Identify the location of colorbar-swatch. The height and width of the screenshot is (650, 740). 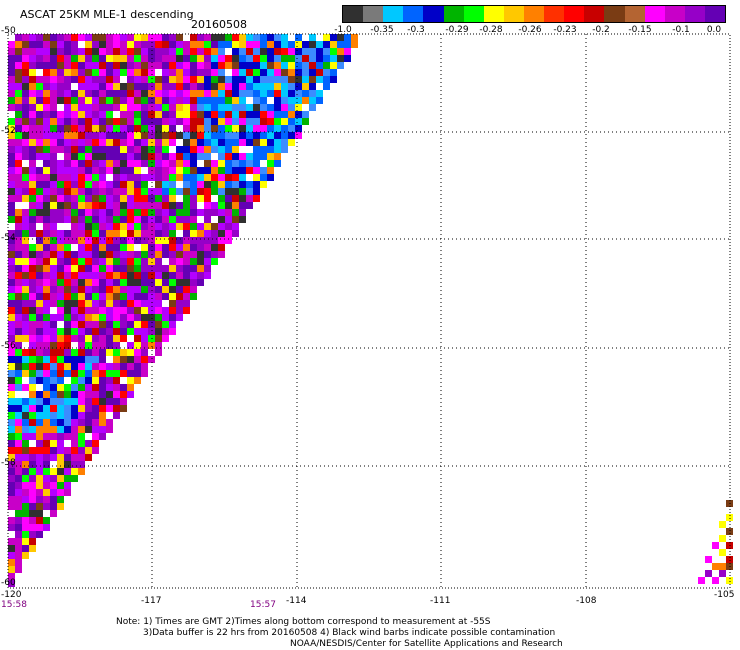
(594, 14).